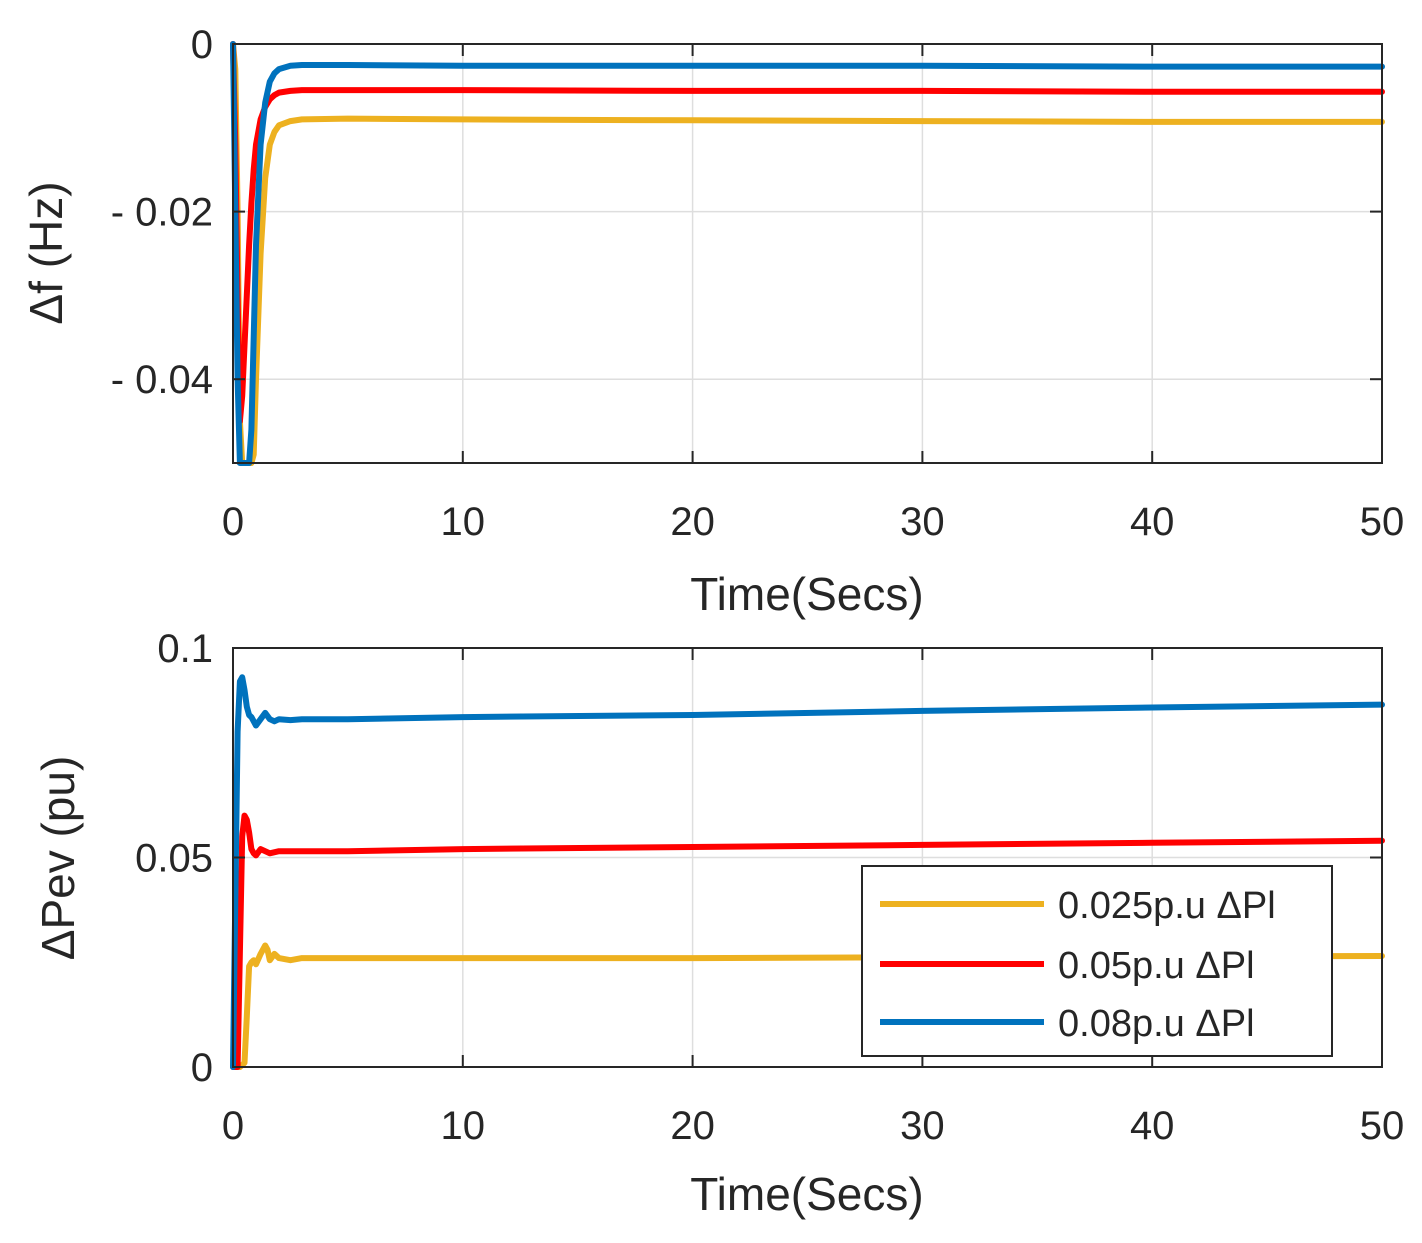 This screenshot has width=1422, height=1243. Describe the element at coordinates (1167, 906) in the screenshot. I see `legend-label-0025: 0.025p.u ΔPl` at that location.